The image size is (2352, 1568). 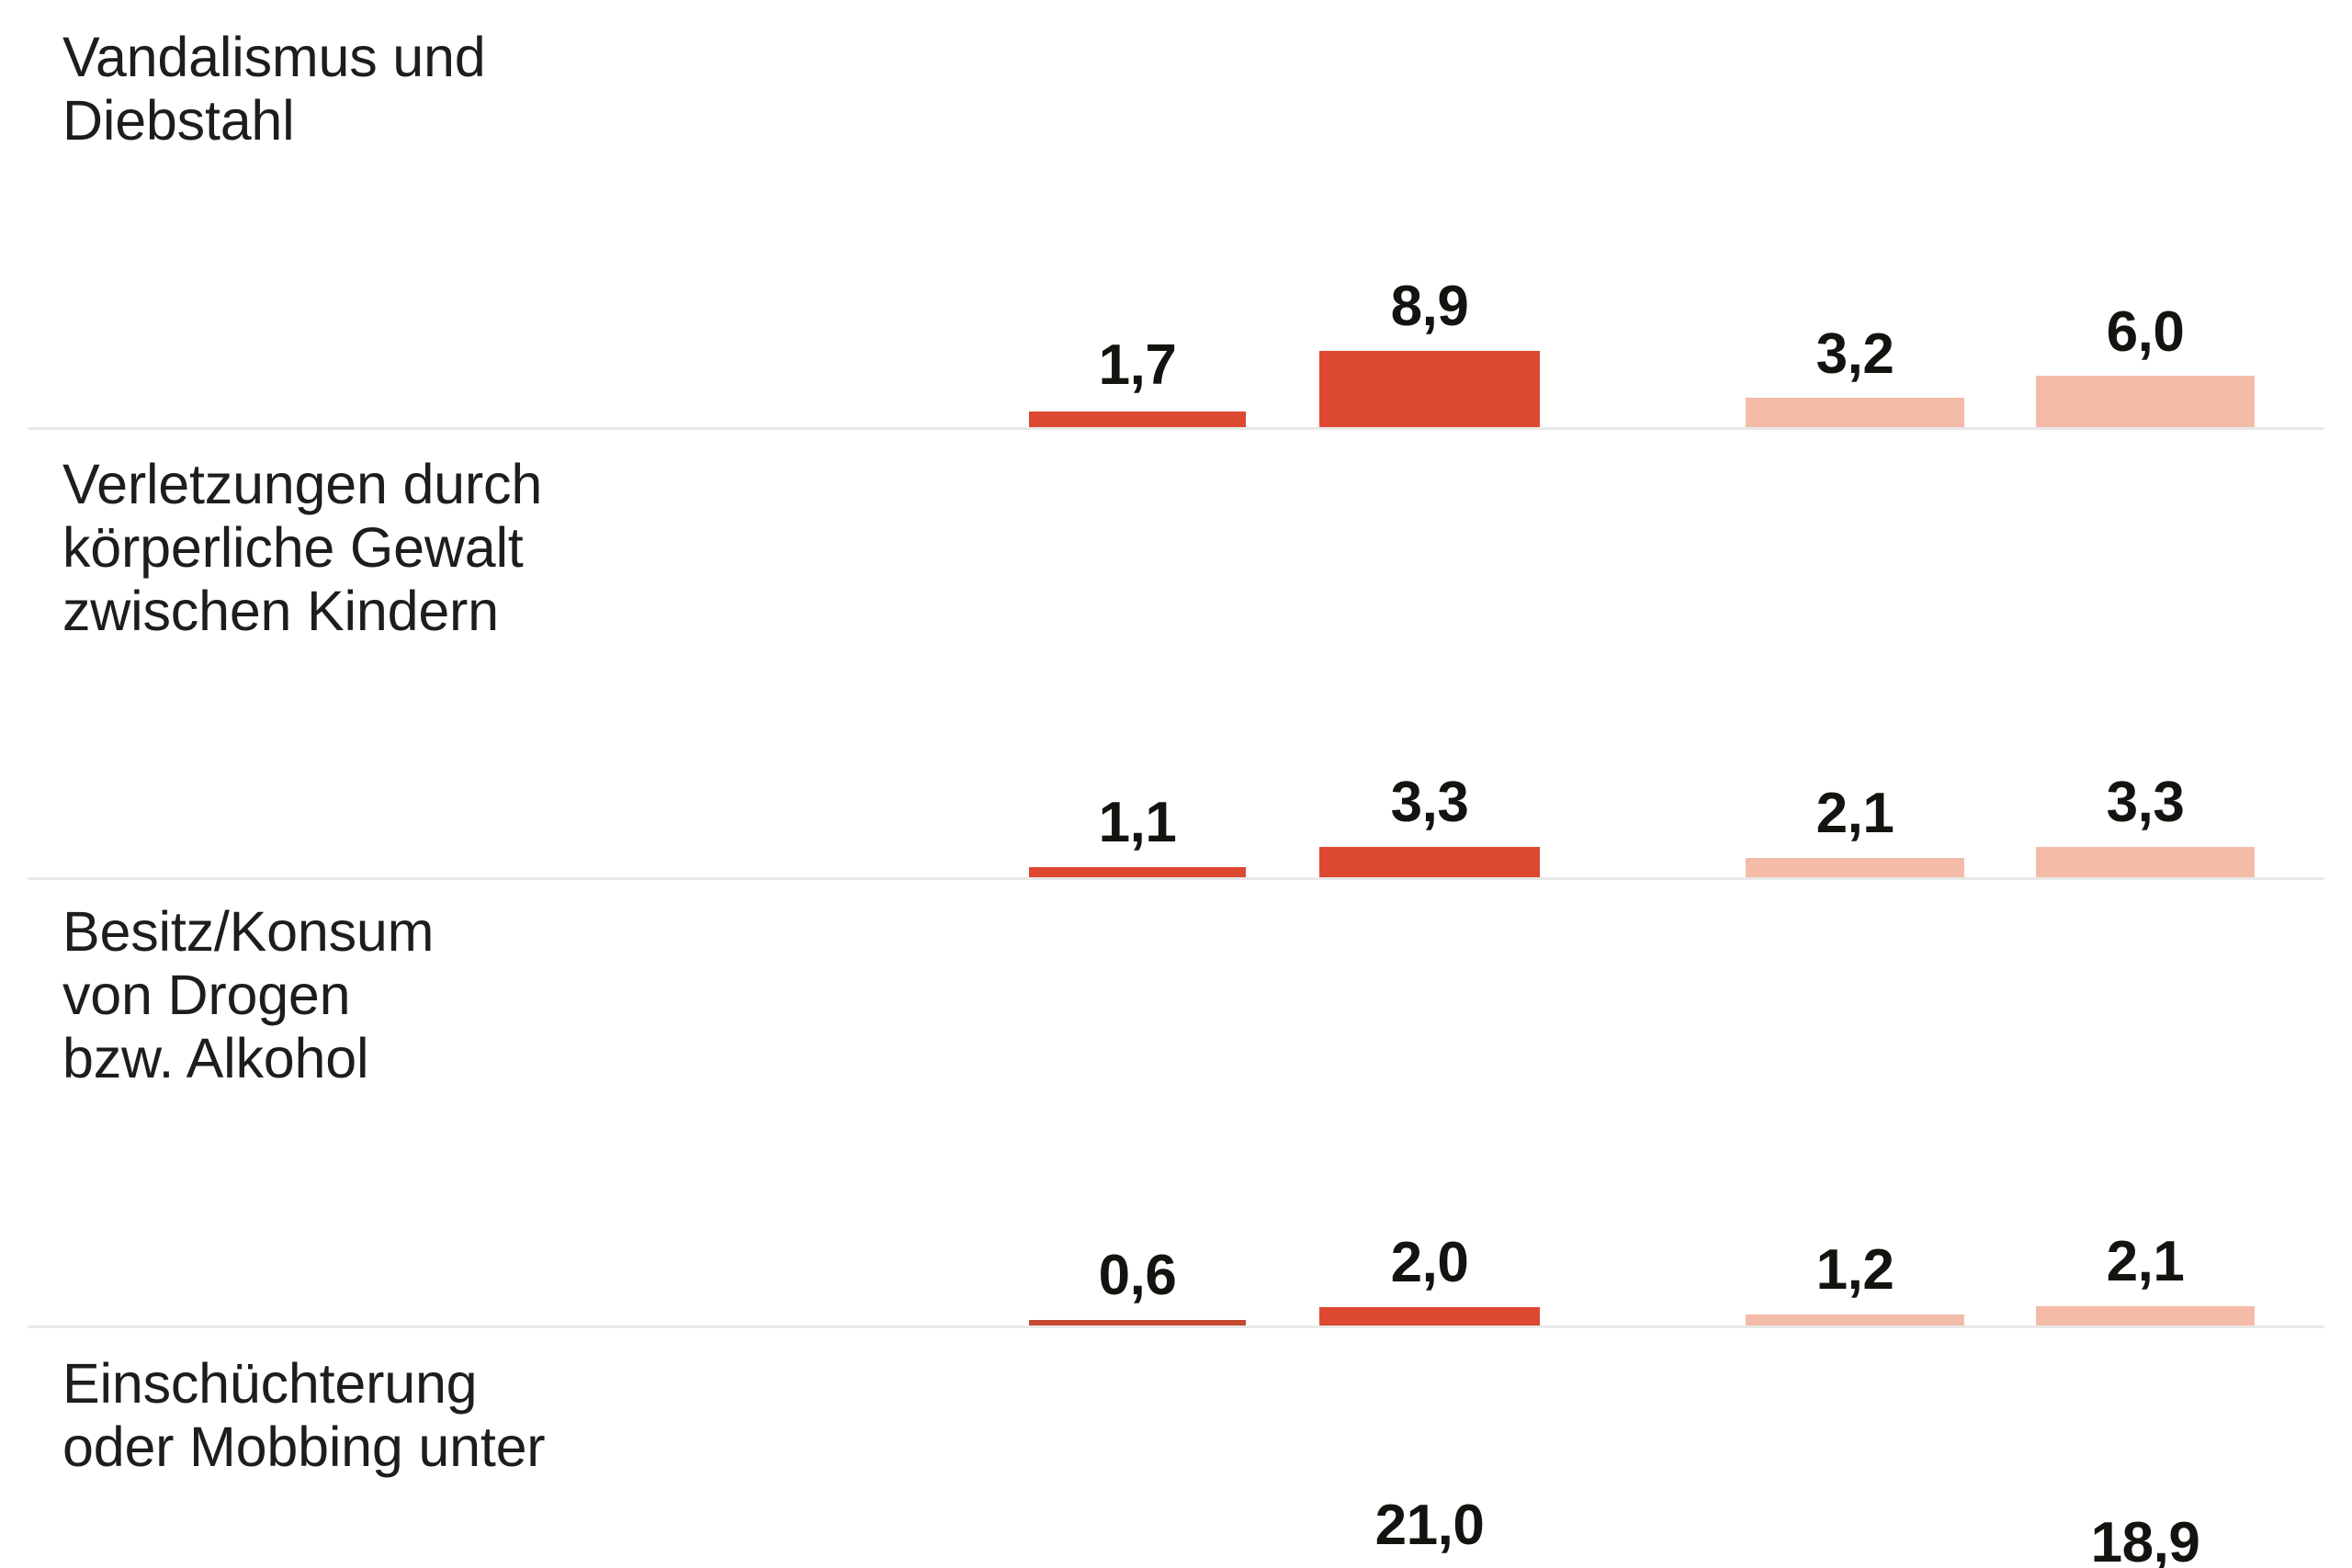 What do you see at coordinates (1855, 653) in the screenshot?
I see `bar-group-2-series-3: 2,1` at bounding box center [1855, 653].